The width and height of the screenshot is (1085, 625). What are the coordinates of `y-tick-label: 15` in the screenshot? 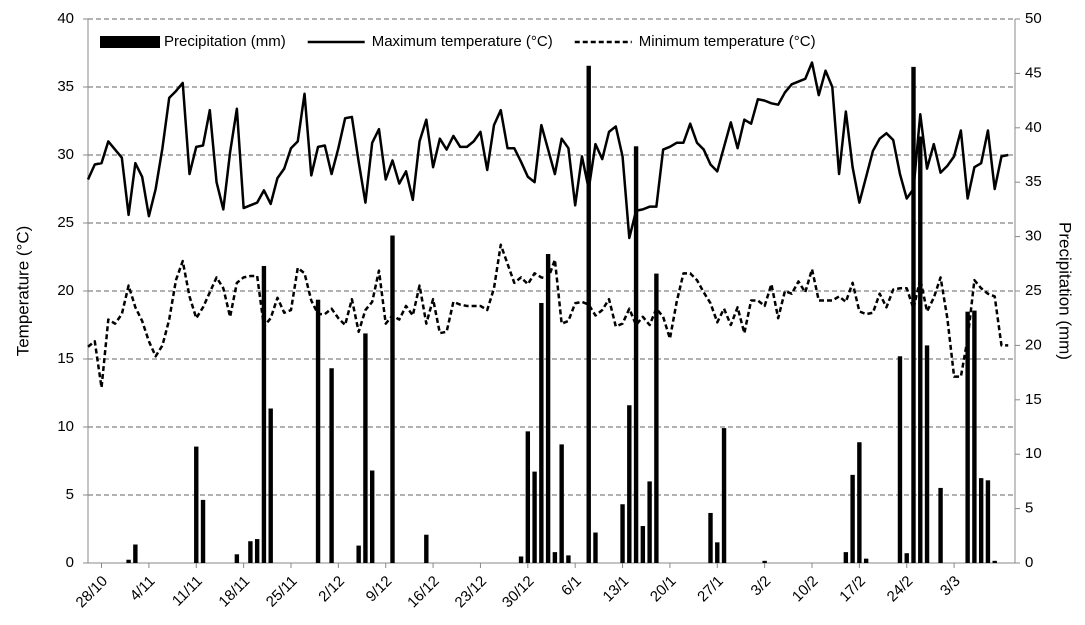 It's located at (65, 358).